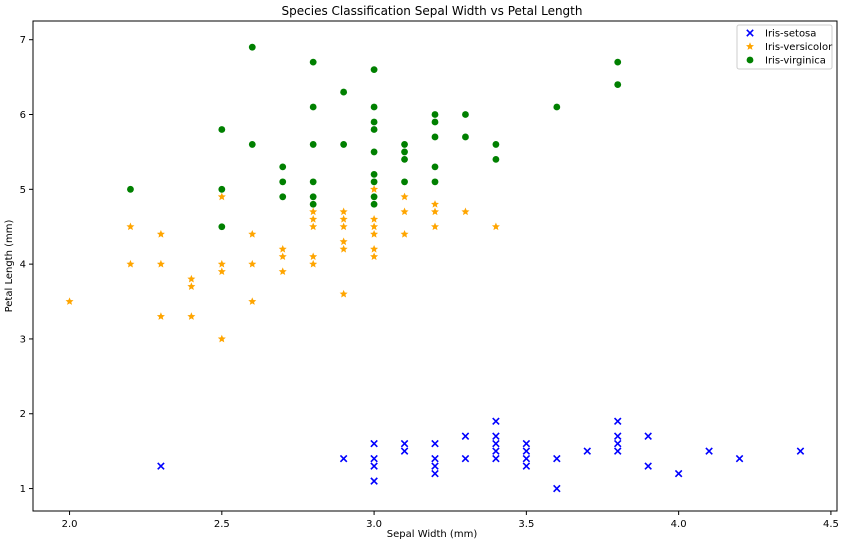 The image size is (846, 546). I want to click on x-tick-label: 2.5, so click(222, 524).